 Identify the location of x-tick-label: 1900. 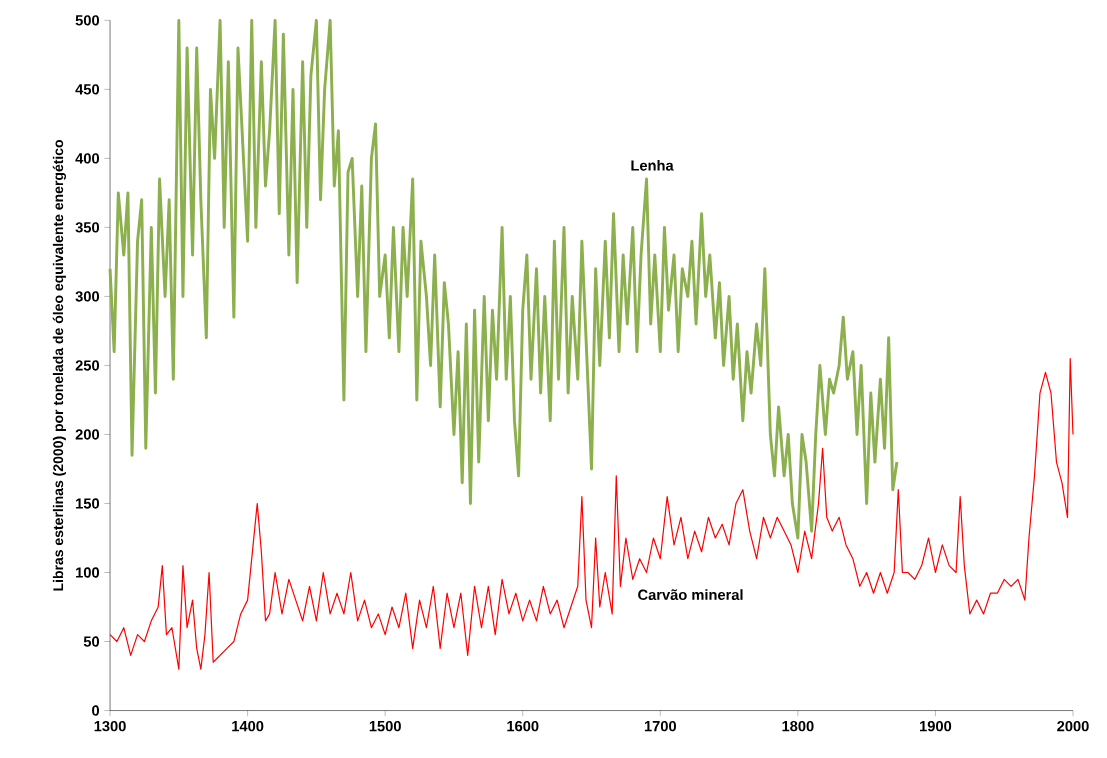
(936, 726).